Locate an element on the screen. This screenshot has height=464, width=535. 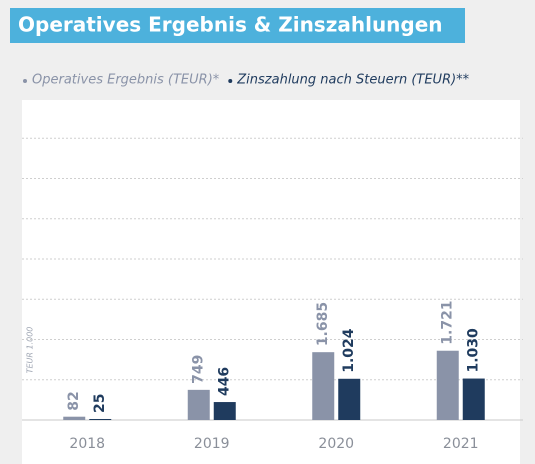
legend-entry: Zinszahlung nach Steuern (TEUR)** is located at coordinates (352, 80).